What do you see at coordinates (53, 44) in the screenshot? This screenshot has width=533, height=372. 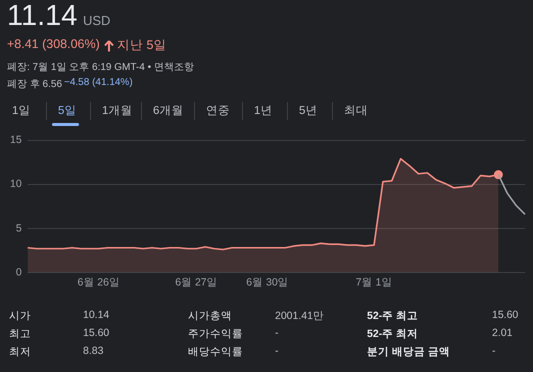 I see `text: +8.41 (308.06%)` at bounding box center [53, 44].